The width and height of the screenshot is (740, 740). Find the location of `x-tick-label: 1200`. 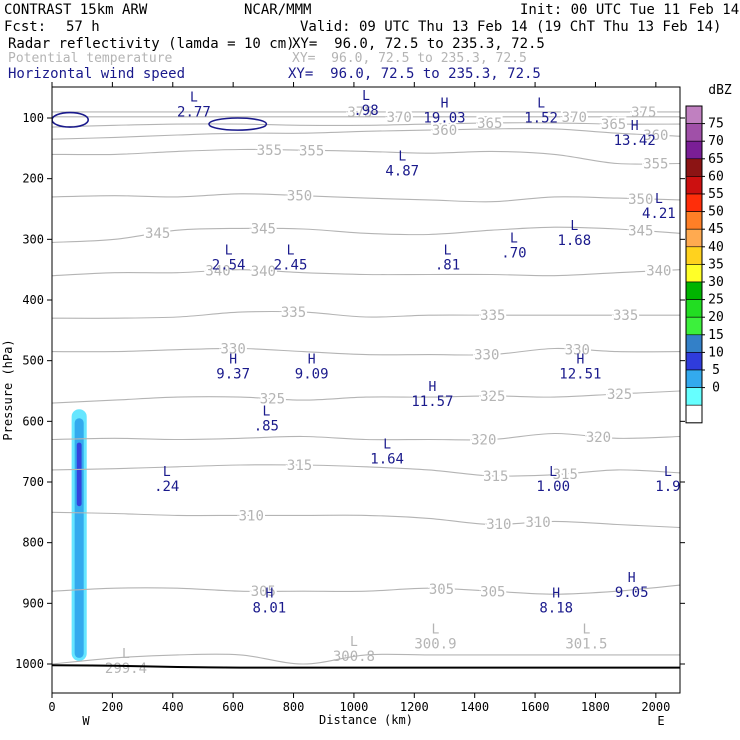

x-tick-label: 1200 is located at coordinates (414, 707).